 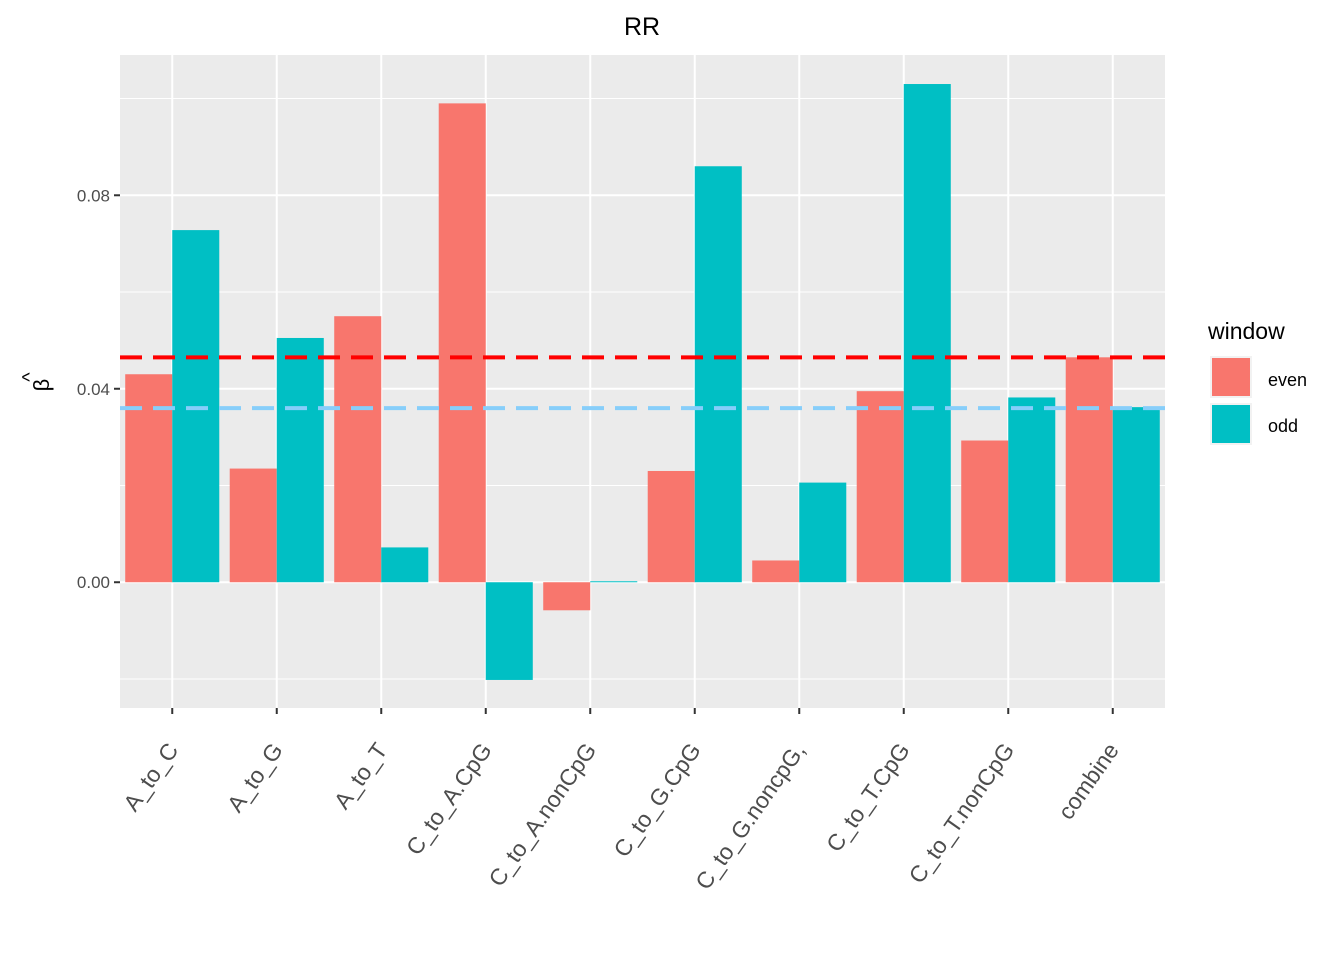 I want to click on y-axis: 0.00 0.04 0.08, so click(x=98, y=389).